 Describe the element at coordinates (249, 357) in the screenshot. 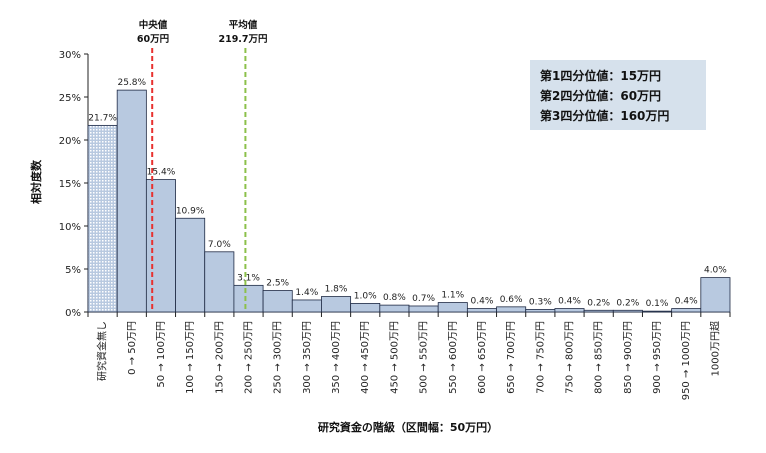

I see `x-tick-label: 200 → 250万円` at that location.